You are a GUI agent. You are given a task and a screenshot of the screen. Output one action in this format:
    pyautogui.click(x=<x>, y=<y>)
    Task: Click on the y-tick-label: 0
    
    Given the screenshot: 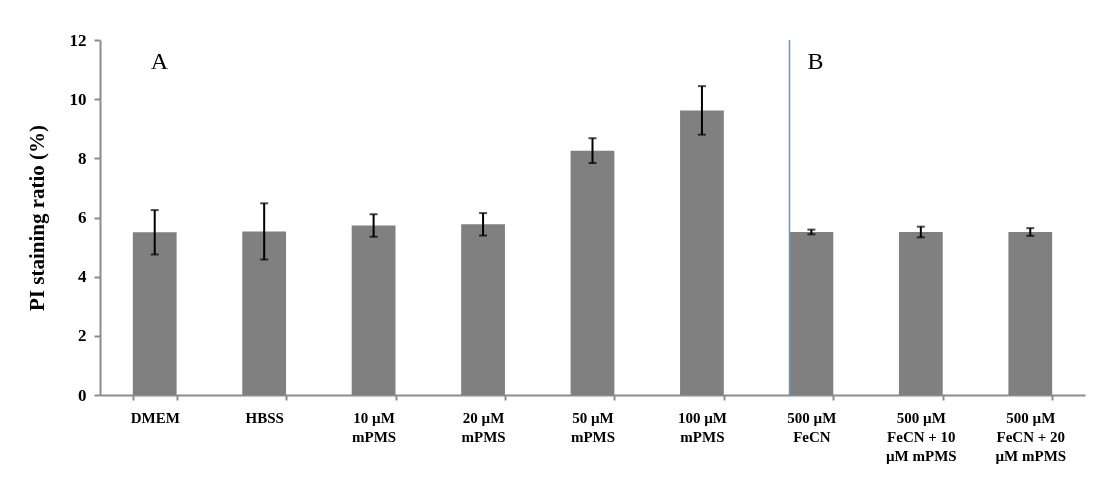 What is the action you would take?
    pyautogui.click(x=82, y=395)
    